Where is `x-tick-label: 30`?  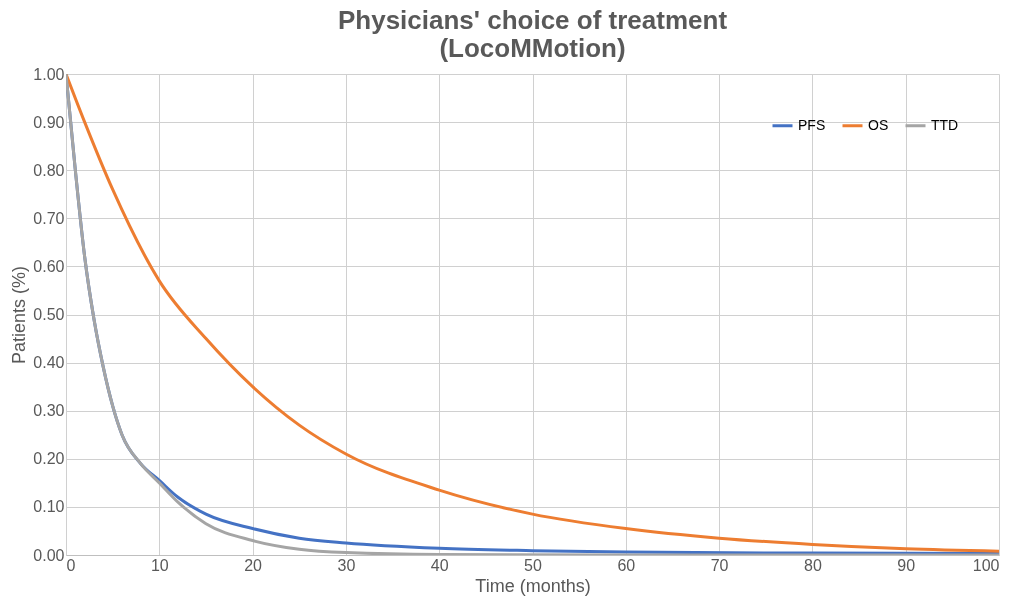
x-tick-label: 30 is located at coordinates (346, 565).